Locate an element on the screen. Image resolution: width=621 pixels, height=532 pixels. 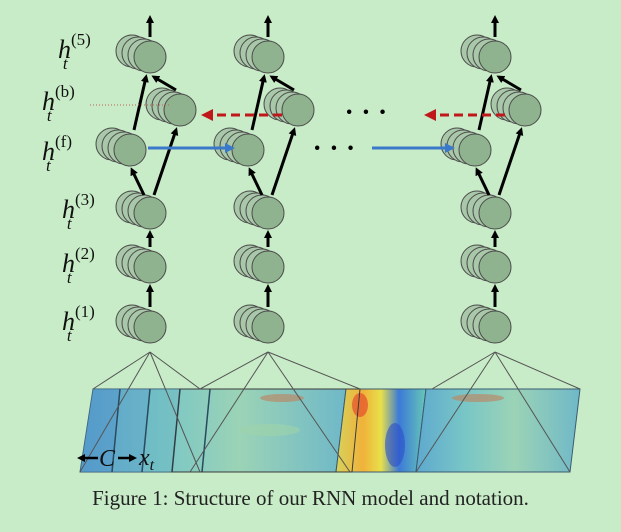
spectrogram-input is located at coordinates (330, 430).